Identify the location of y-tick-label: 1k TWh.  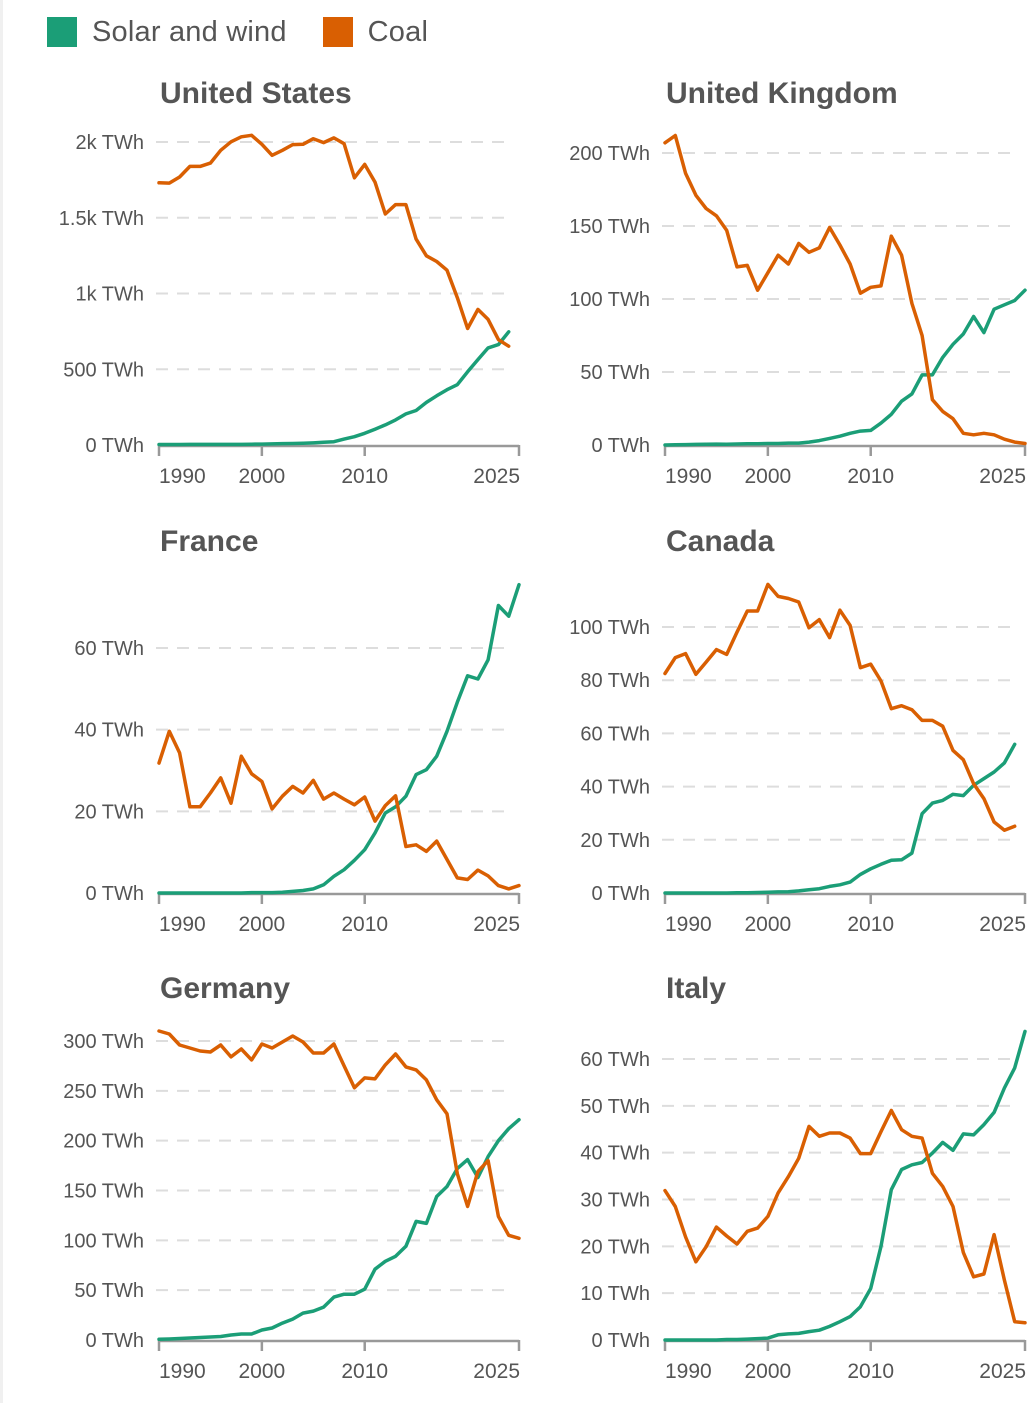
(109, 295).